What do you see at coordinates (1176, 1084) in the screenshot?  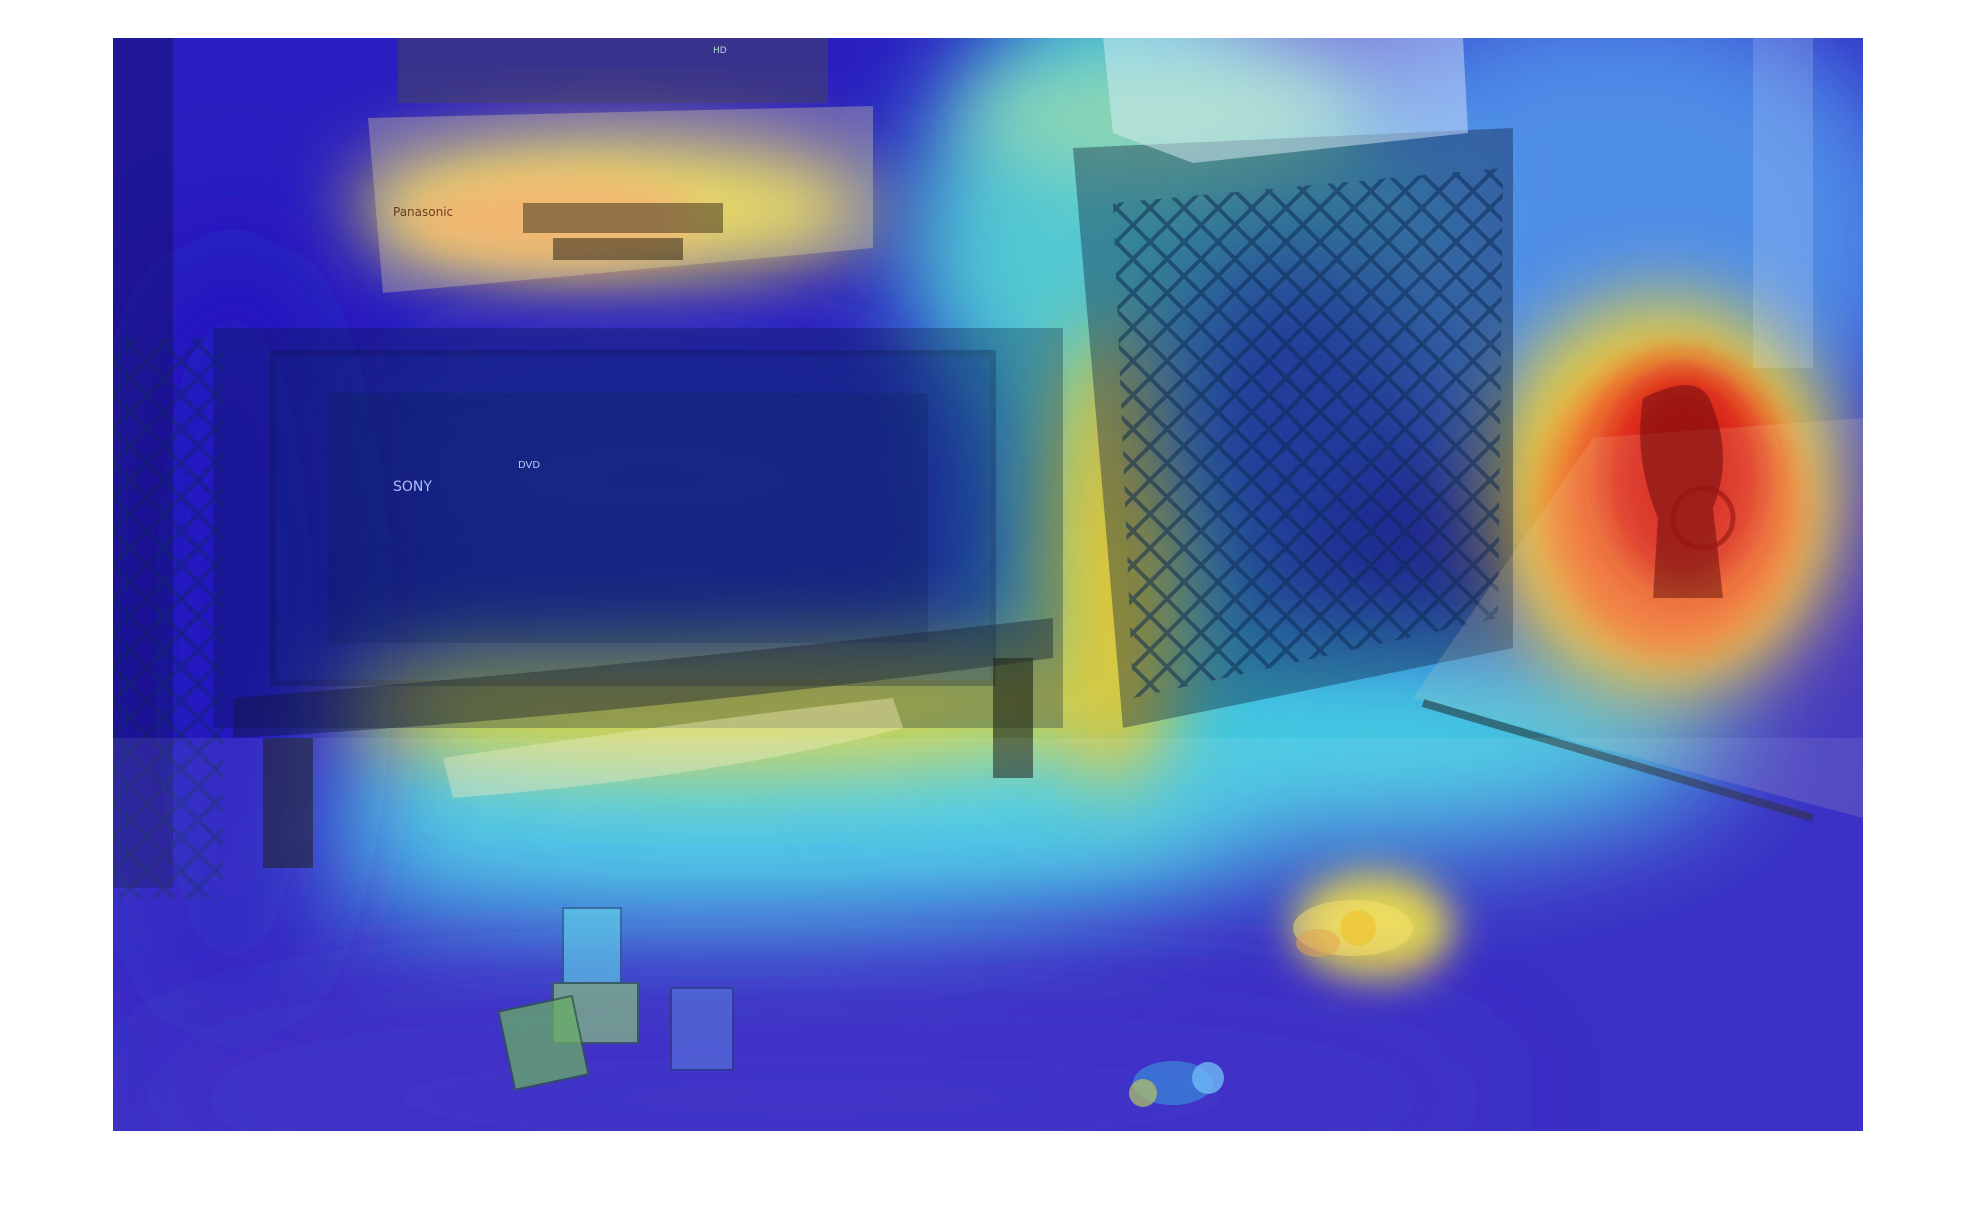 I see `rattle-toy-icon` at bounding box center [1176, 1084].